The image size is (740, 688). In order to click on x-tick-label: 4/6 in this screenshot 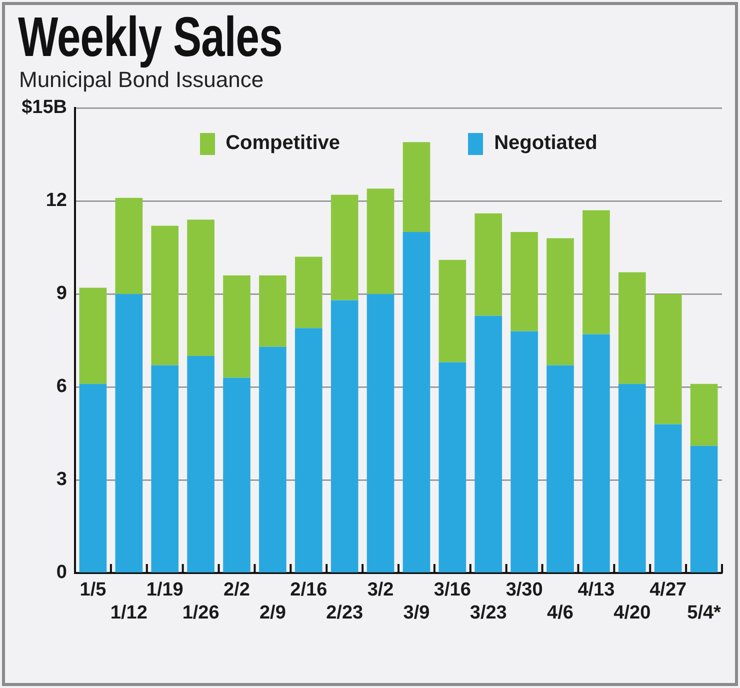, I will do `click(560, 613)`.